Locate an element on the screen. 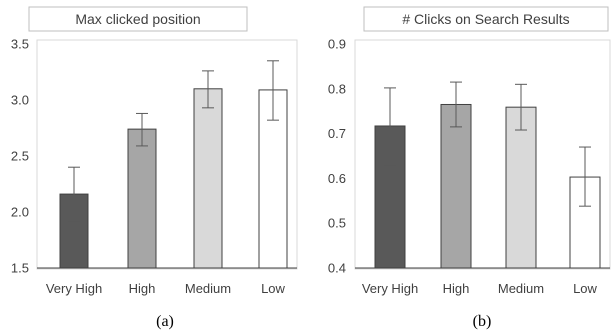  chart-b-caption: (b) is located at coordinates (482, 321).